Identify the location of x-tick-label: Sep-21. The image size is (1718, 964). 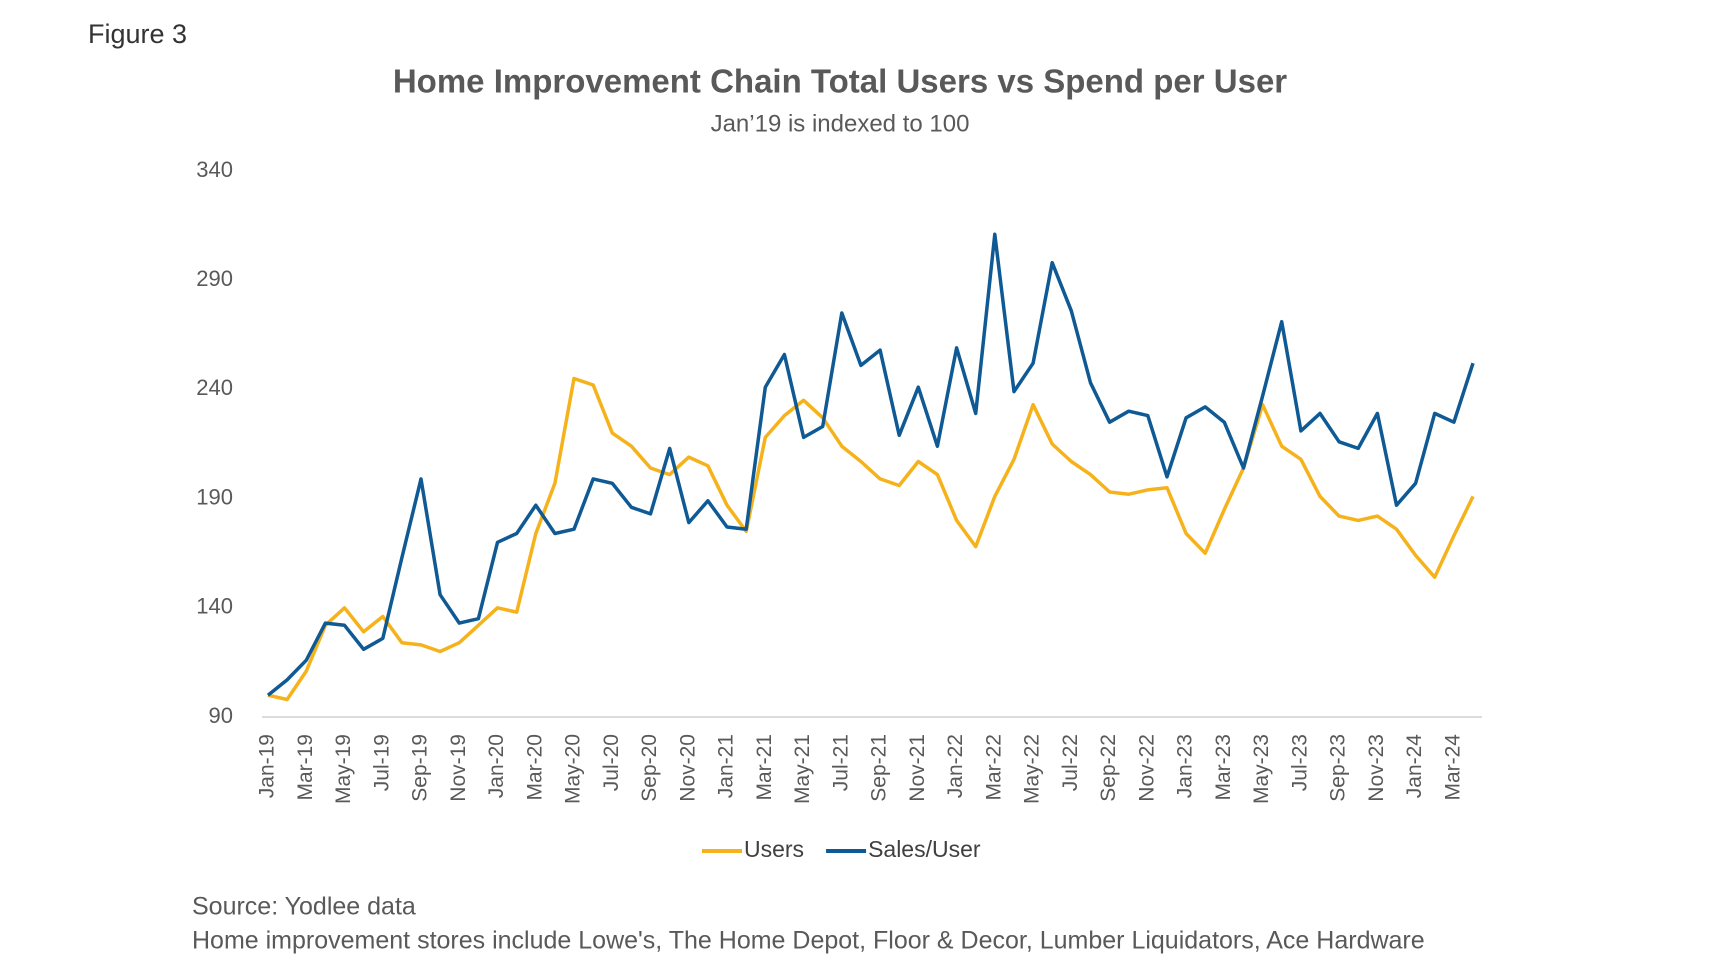
(879, 768).